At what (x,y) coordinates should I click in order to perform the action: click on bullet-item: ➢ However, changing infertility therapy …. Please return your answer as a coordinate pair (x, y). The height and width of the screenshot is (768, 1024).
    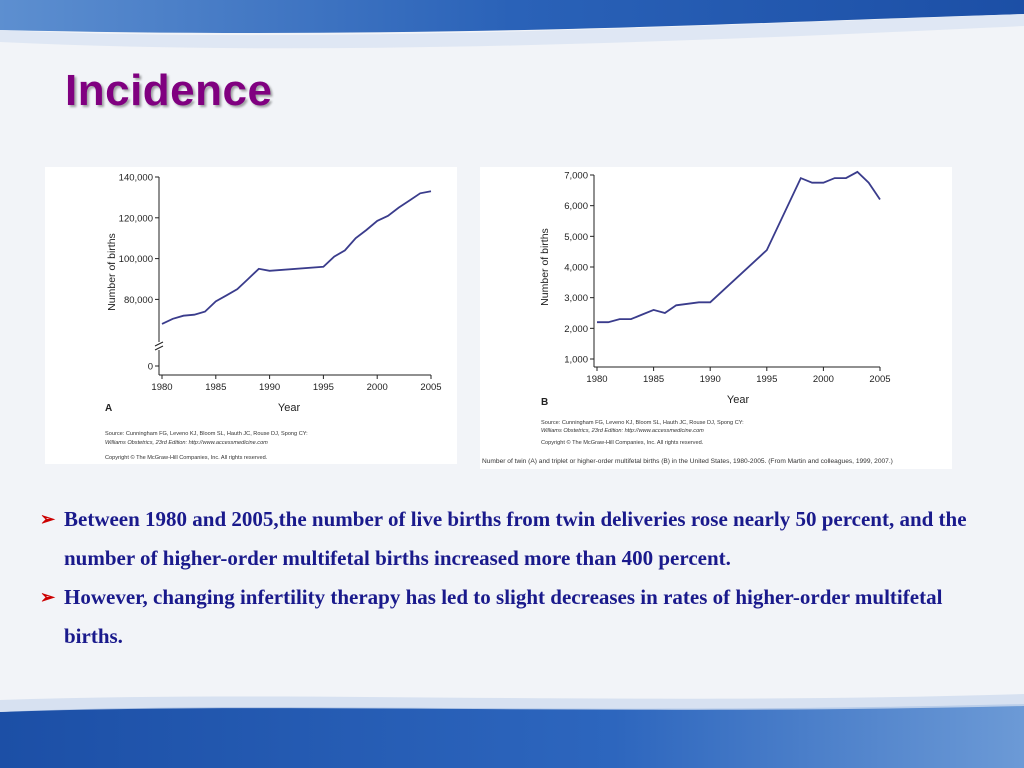
    Looking at the image, I should click on (520, 617).